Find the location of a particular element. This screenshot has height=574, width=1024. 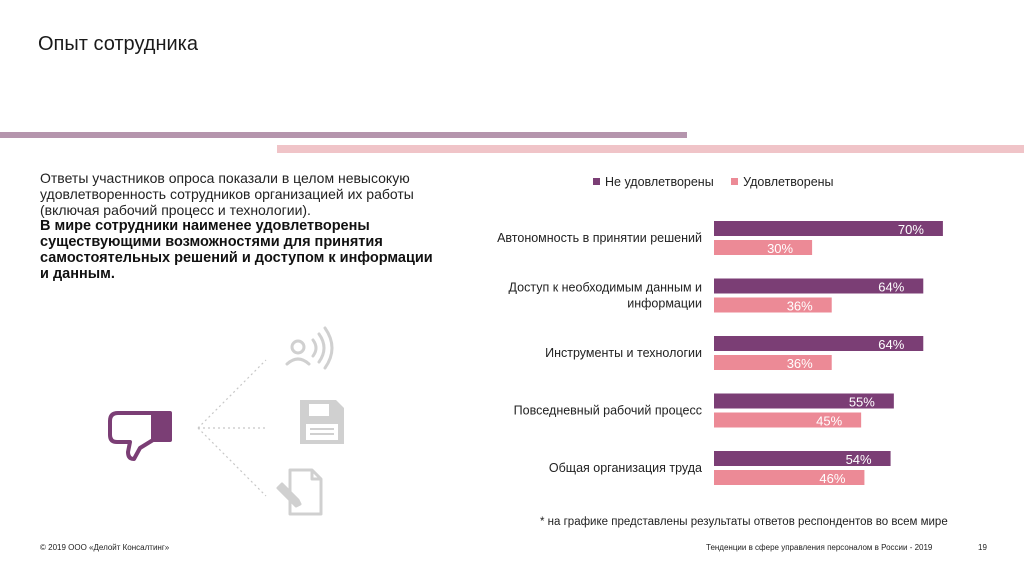

category-label-1-line1: информации is located at coordinates (664, 304).